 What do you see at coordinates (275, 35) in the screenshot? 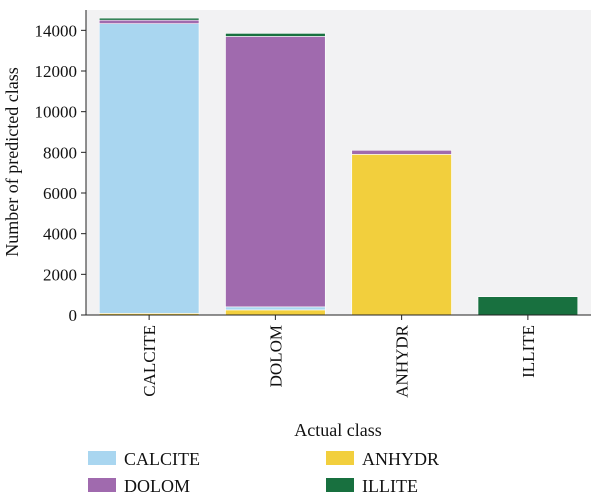
I see `bar-dolom-illite` at bounding box center [275, 35].